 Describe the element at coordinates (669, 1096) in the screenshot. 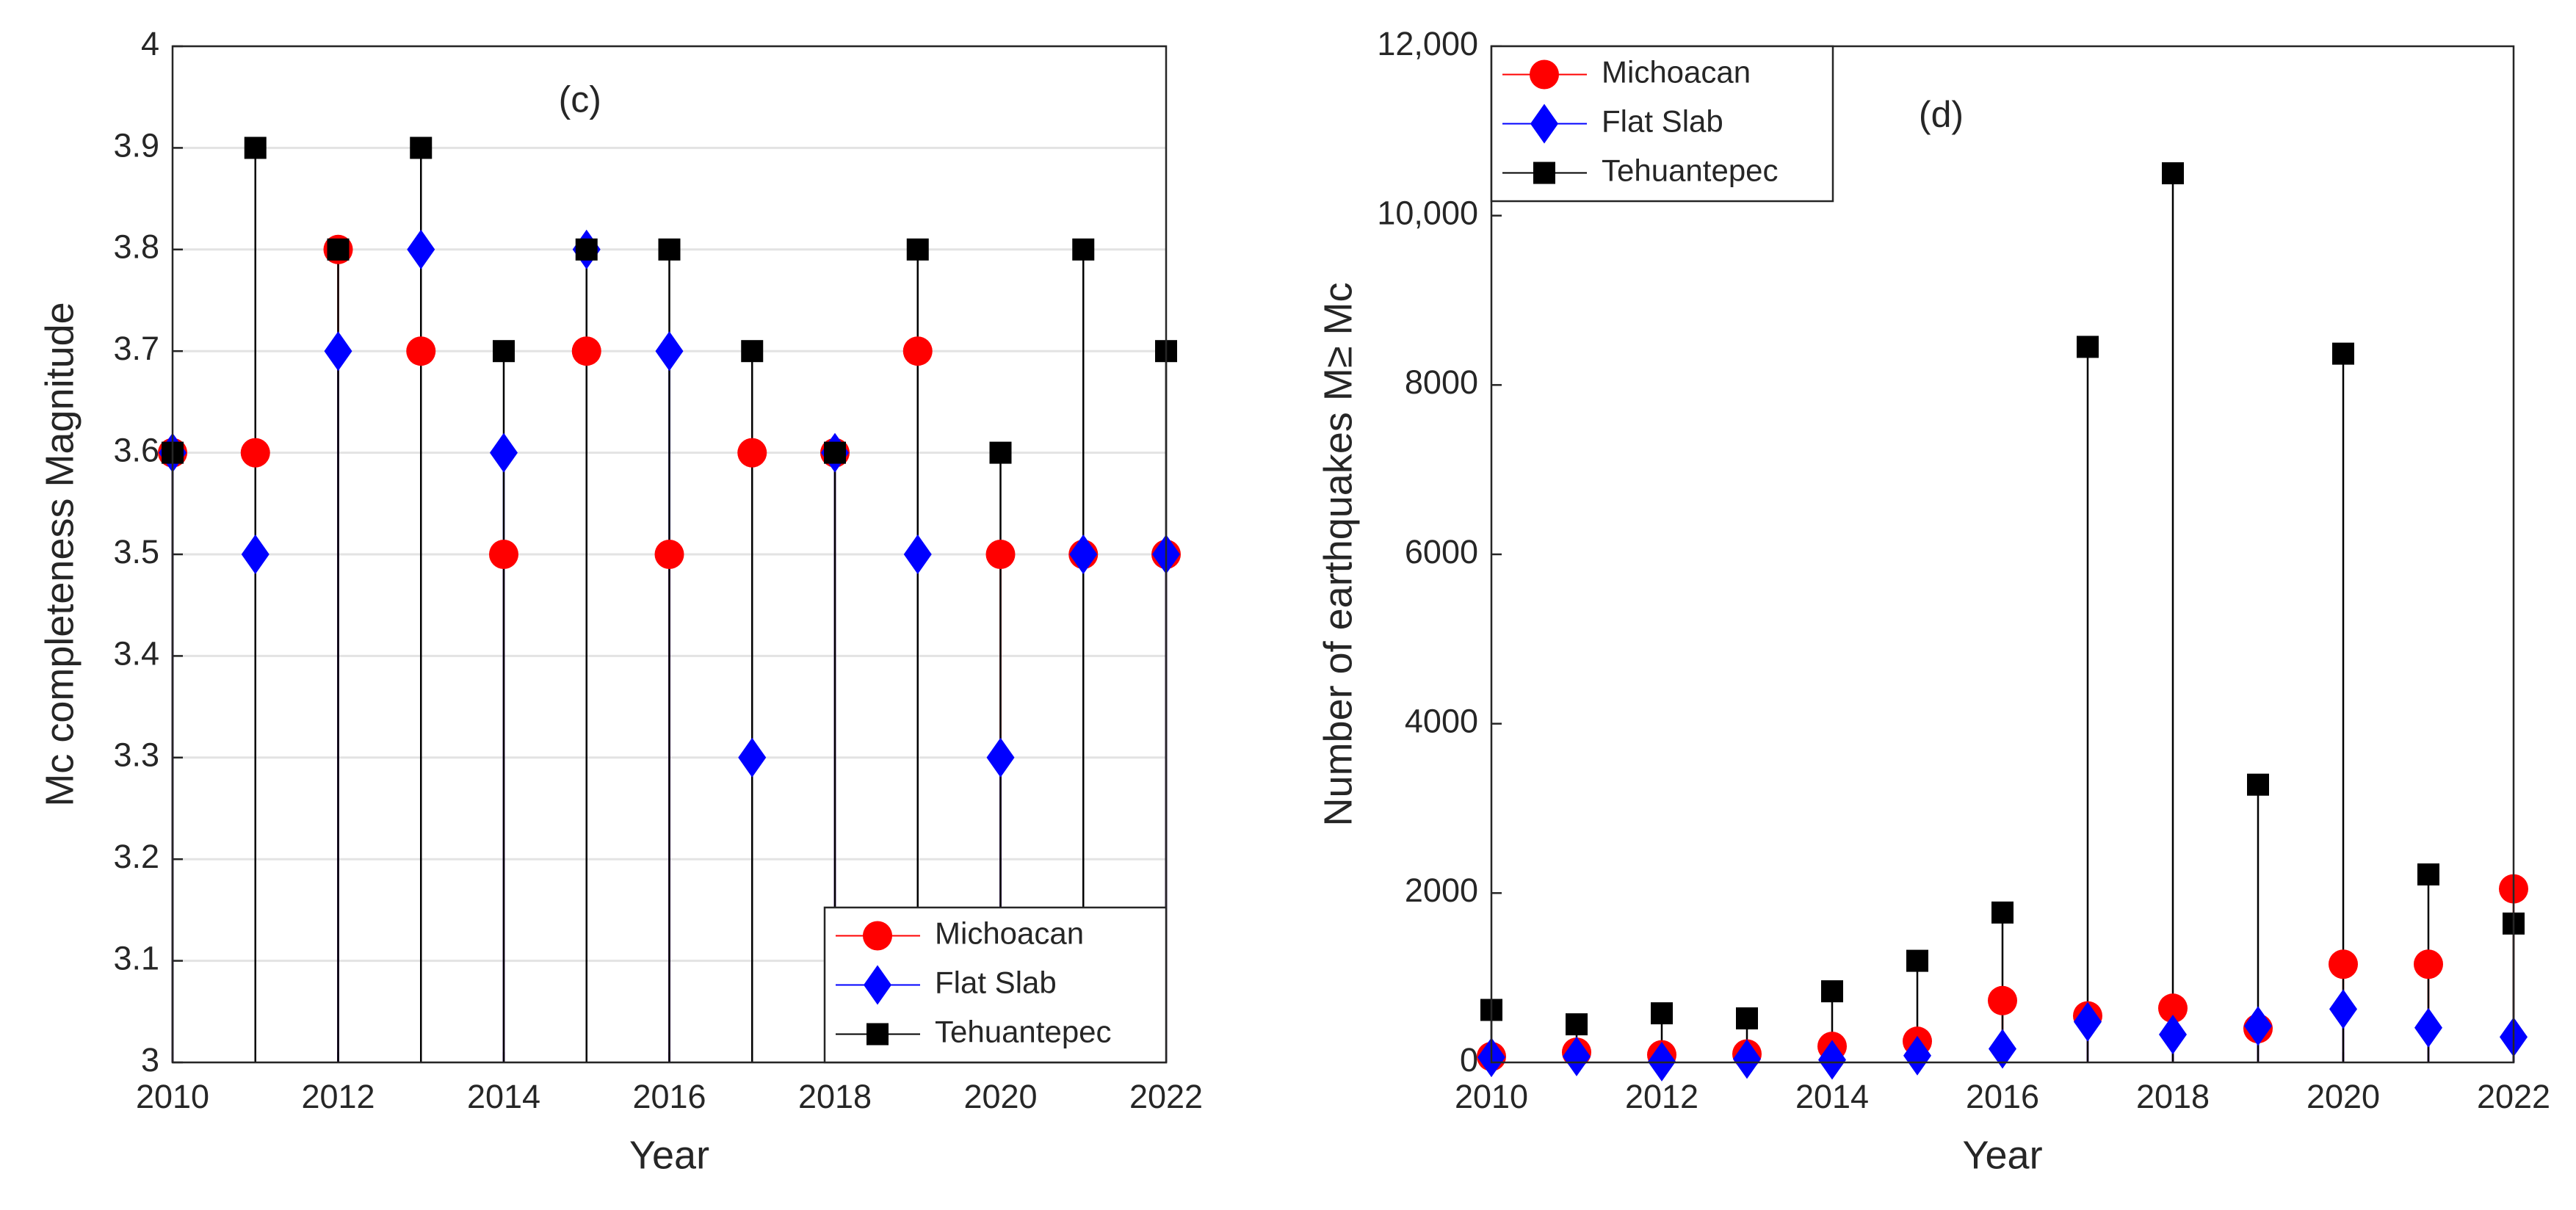

I see `x-tick-label: 2016` at that location.